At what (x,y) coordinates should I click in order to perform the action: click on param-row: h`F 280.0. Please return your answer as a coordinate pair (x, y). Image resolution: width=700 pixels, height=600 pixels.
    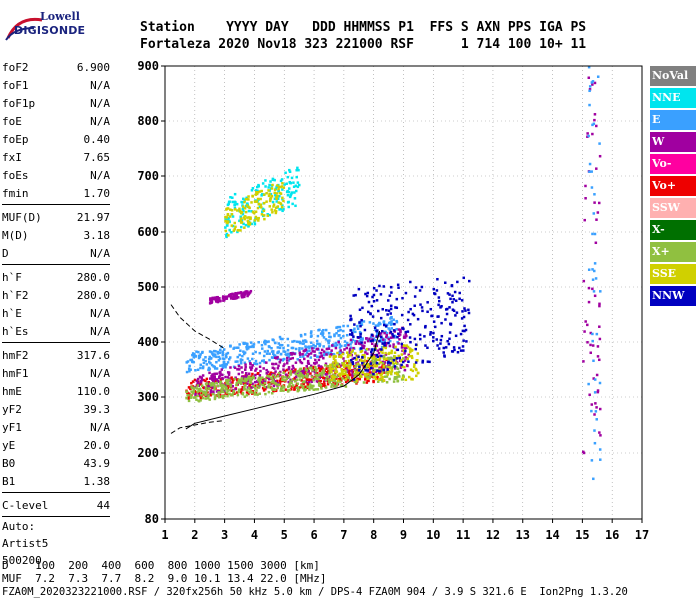
    Looking at the image, I should click on (56, 277).